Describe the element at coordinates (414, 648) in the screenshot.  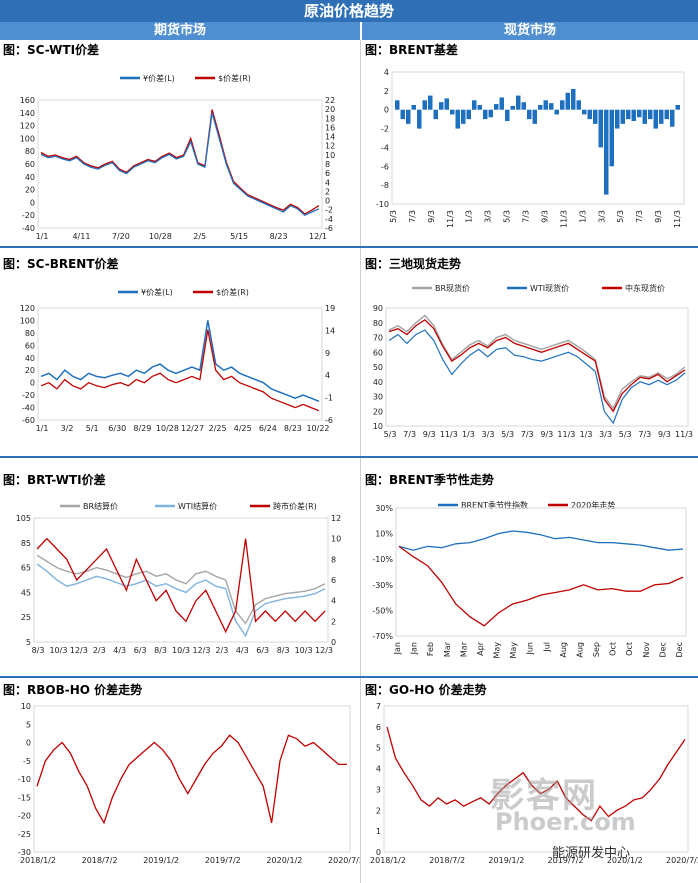
I see `x-tick-label: Jan` at that location.